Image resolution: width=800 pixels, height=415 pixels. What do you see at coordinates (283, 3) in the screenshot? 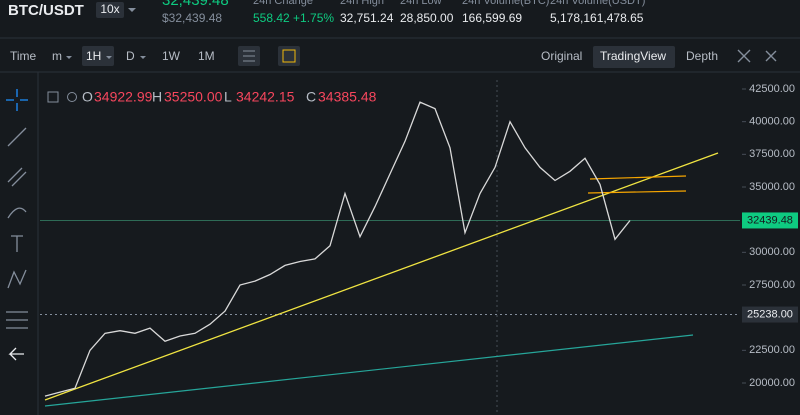
I see `stat-label: 24h Change` at bounding box center [283, 3].